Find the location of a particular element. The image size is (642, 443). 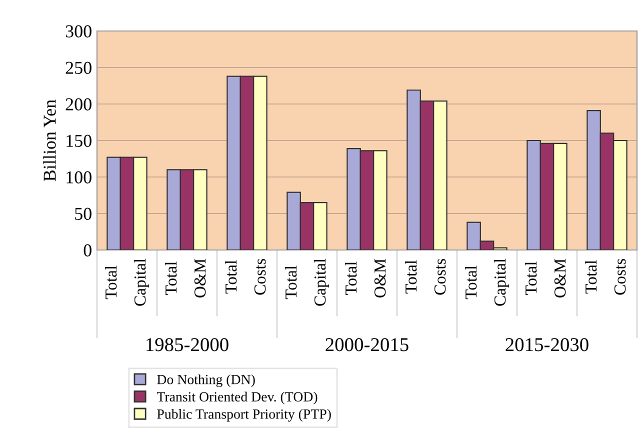

y-axis-title: Billion Yen is located at coordinates (49, 141).